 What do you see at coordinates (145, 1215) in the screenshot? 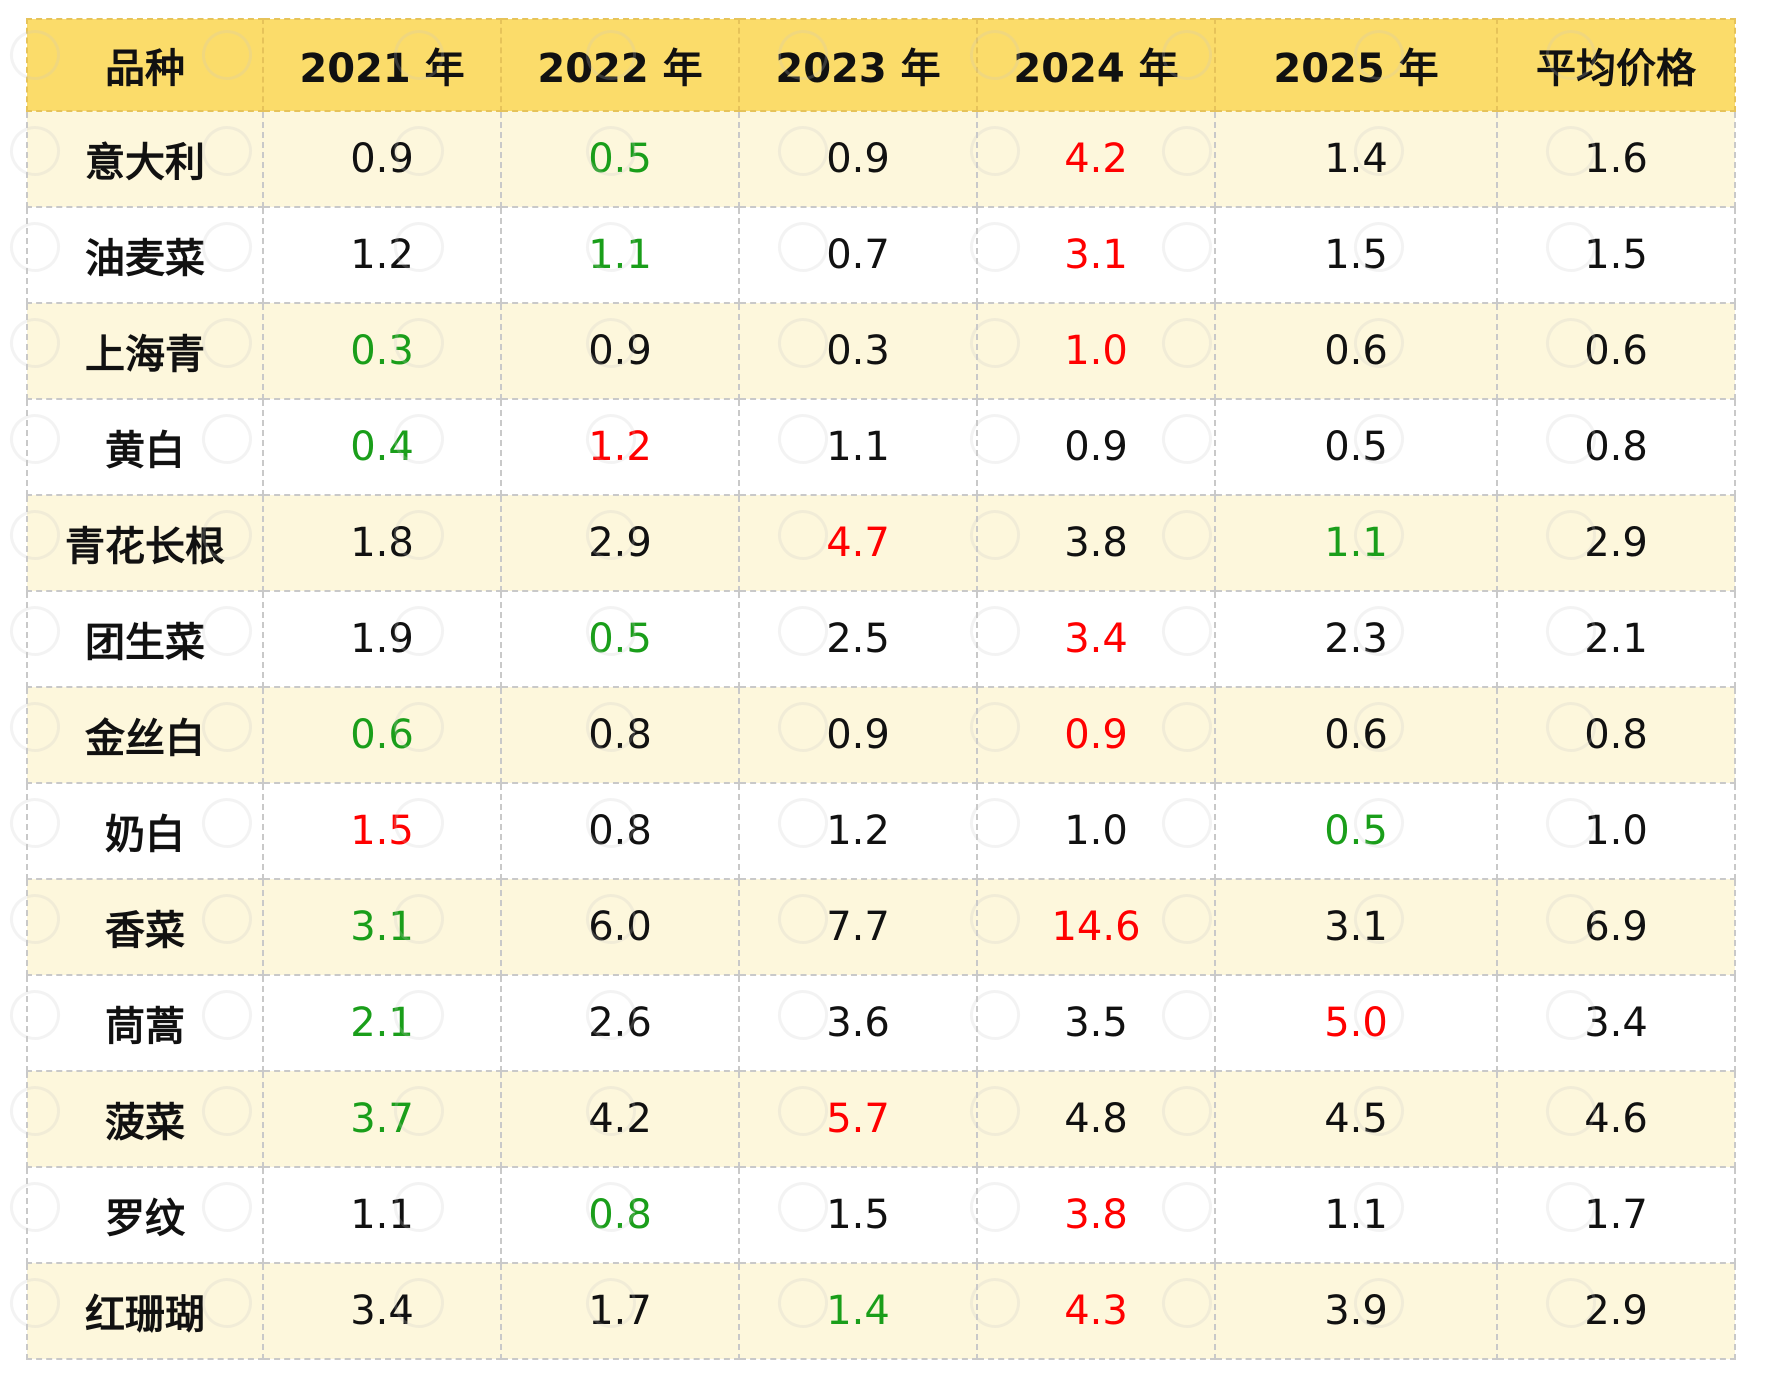
I see `variety-cell: 罗纹` at bounding box center [145, 1215].